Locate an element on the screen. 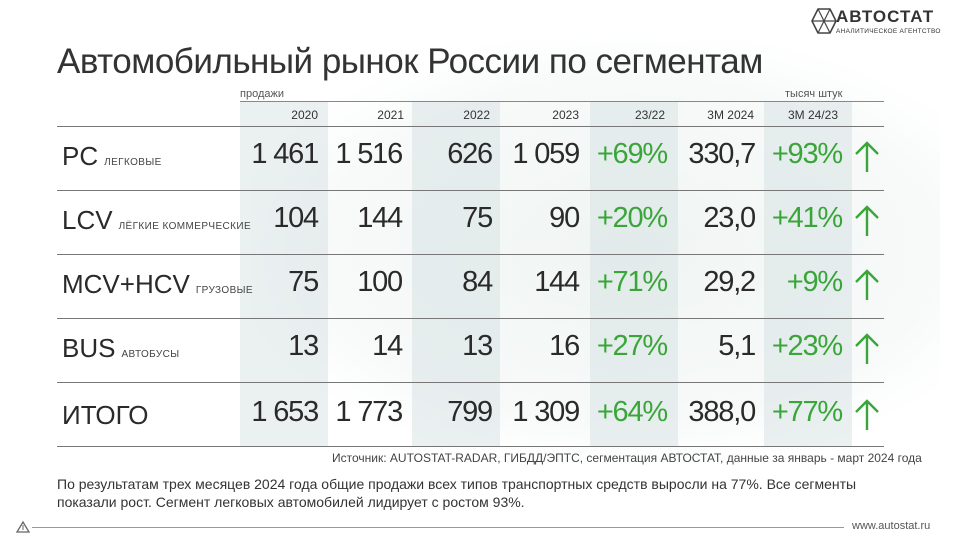 This screenshot has height=542, width=962. value-3m-2024: 388,0 is located at coordinates (722, 412).